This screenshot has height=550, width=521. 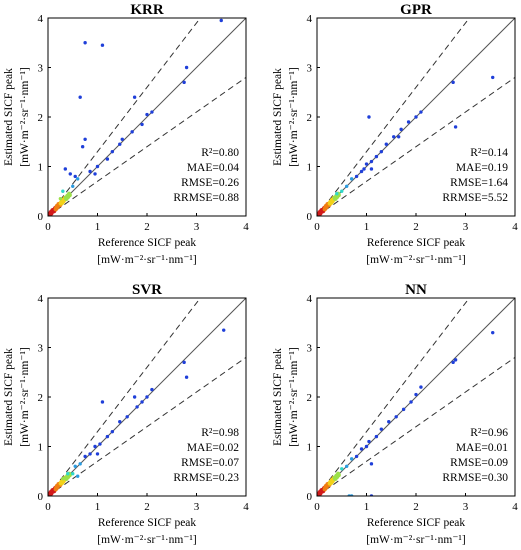 I want to click on stat-mae: MAE=0.04, so click(x=213, y=168).